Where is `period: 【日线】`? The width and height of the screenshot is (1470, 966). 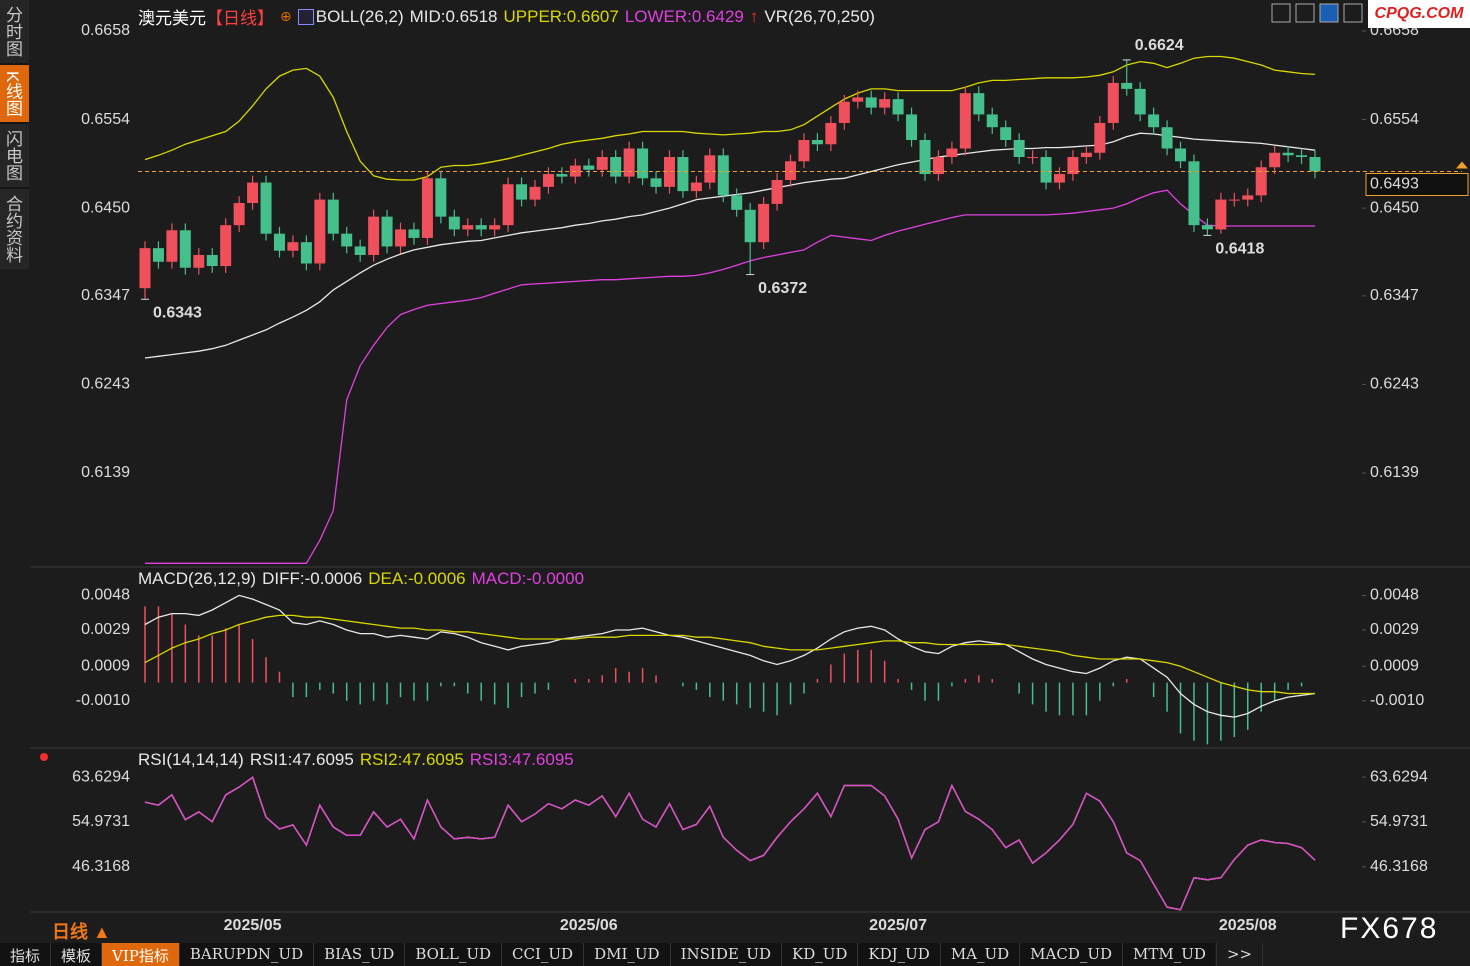 period: 【日线】 is located at coordinates (240, 18).